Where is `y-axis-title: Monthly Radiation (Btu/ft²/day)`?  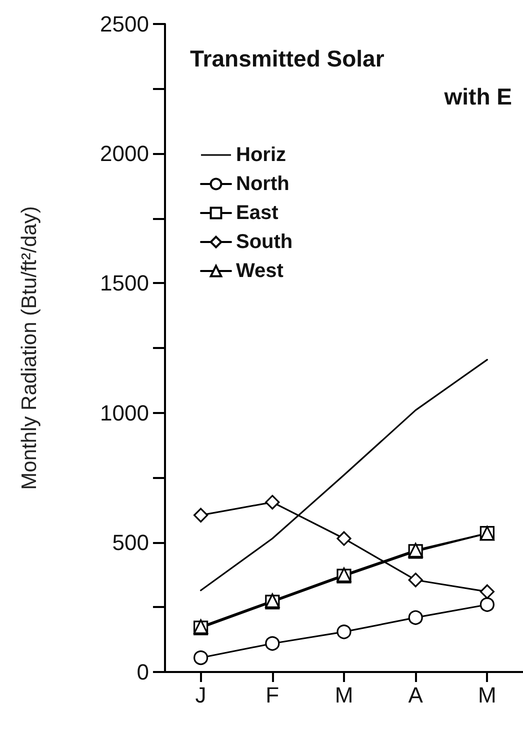
y-axis-title: Monthly Radiation (Btu/ft²/day) is located at coordinates (29, 348).